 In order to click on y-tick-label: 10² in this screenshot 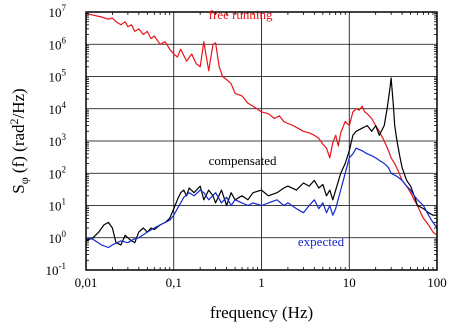, I will do `click(58, 172)`.